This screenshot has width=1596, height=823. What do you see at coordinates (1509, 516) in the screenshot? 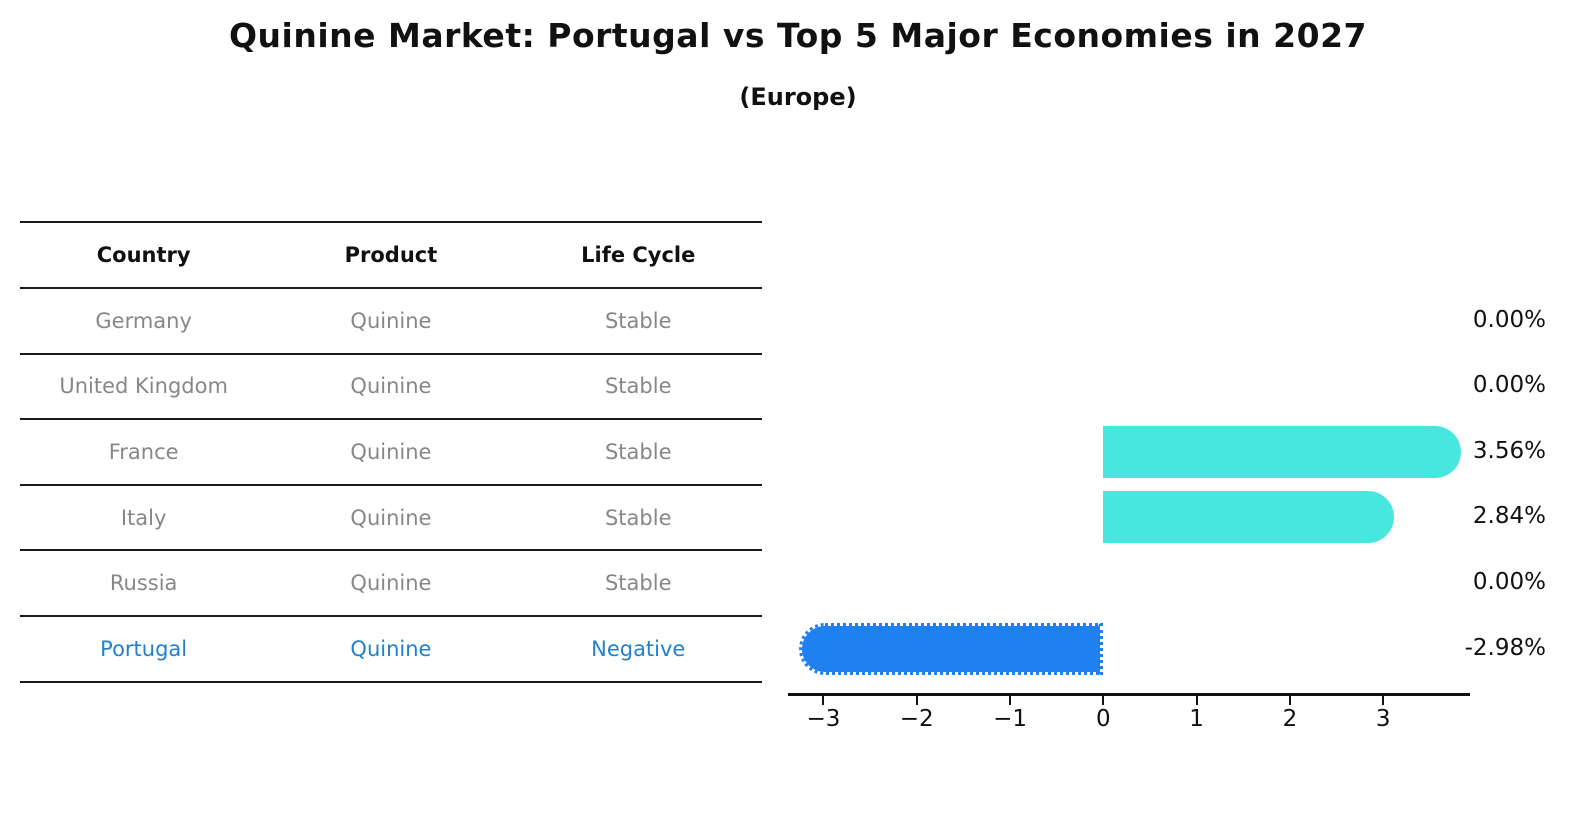
I see `bar-value-label: 2.84%` at bounding box center [1509, 516].